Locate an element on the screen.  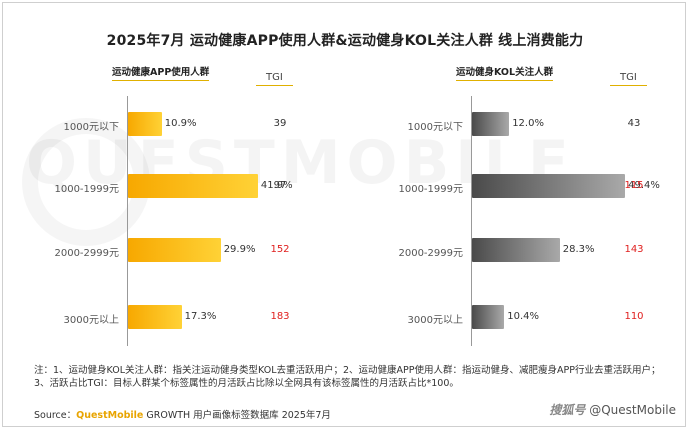
tgi-value: 39 is located at coordinates (280, 123).